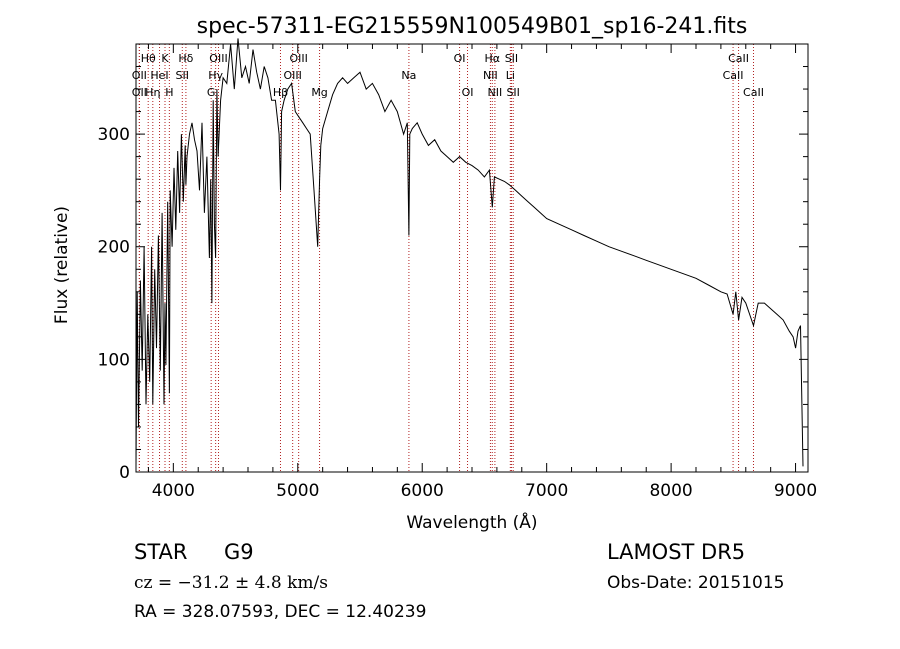  I want to click on line-label-hθ: Hθ, so click(148, 58).